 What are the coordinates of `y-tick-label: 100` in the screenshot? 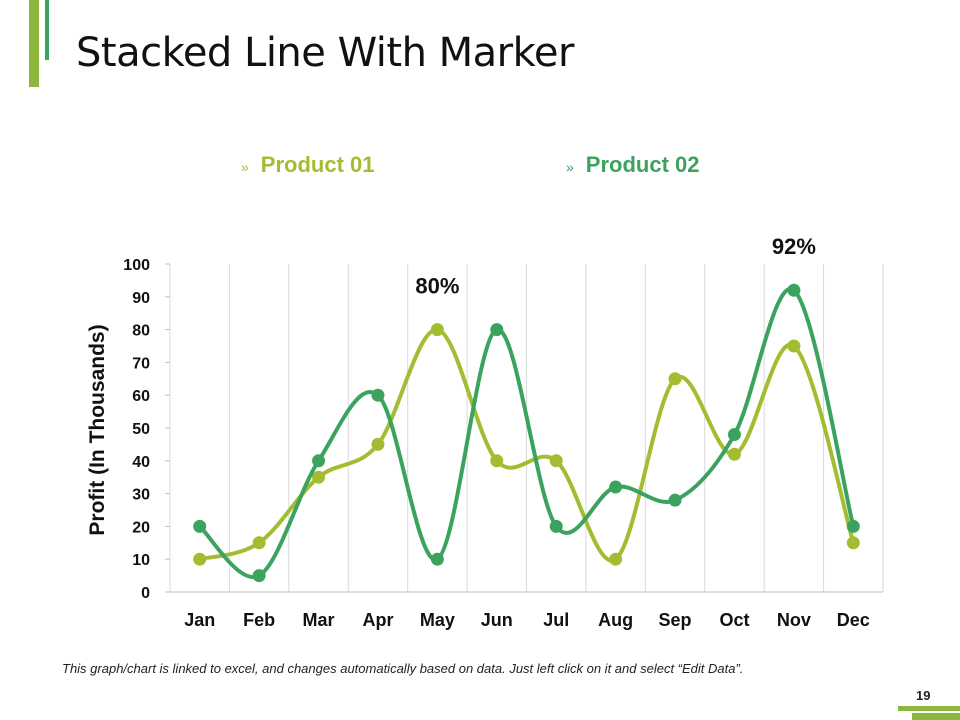 It's located at (136, 265).